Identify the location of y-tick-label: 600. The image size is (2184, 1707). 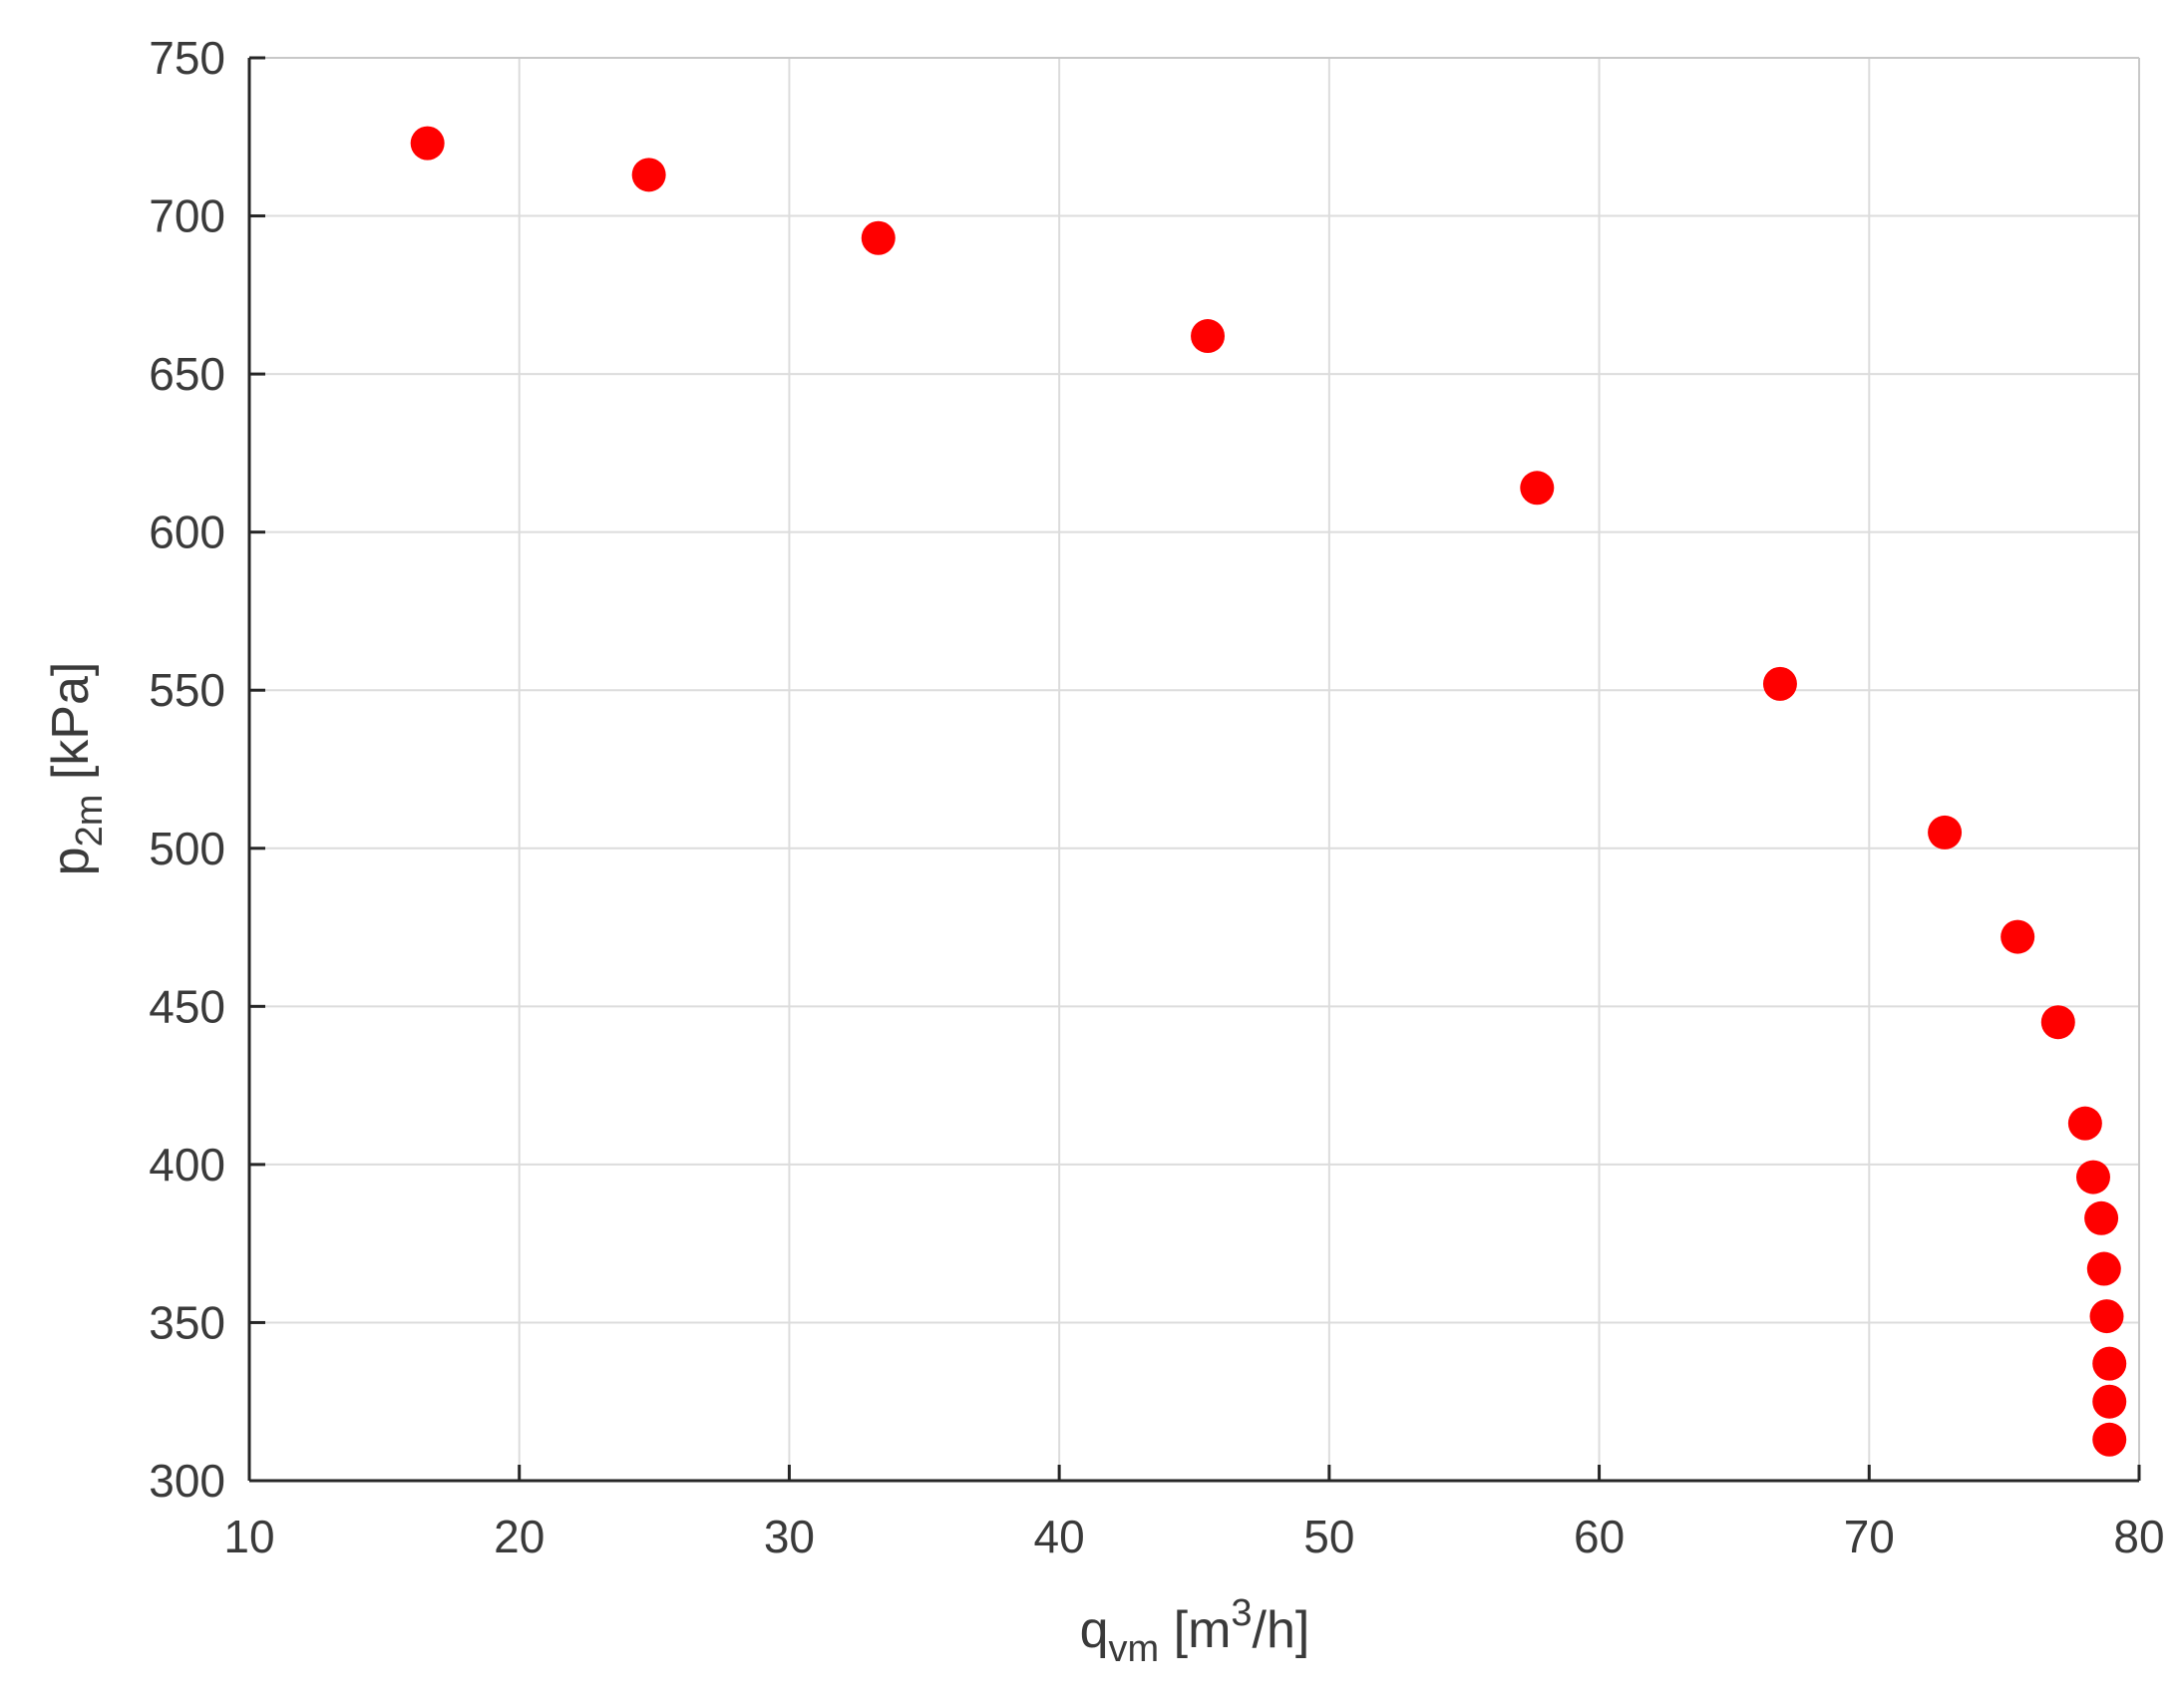
(187, 532).